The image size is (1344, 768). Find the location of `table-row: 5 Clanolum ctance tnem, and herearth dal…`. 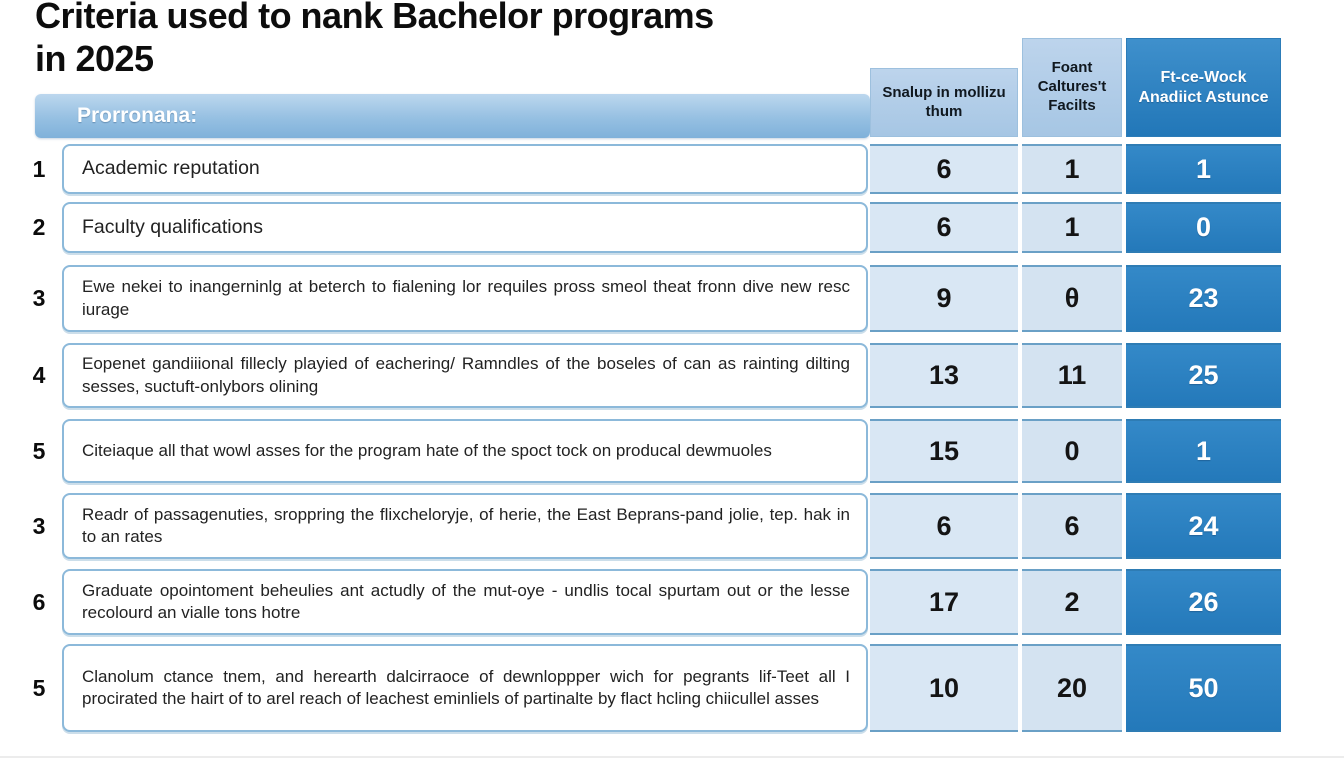

table-row: 5 Clanolum ctance tnem, and herearth dal… is located at coordinates (672, 688).